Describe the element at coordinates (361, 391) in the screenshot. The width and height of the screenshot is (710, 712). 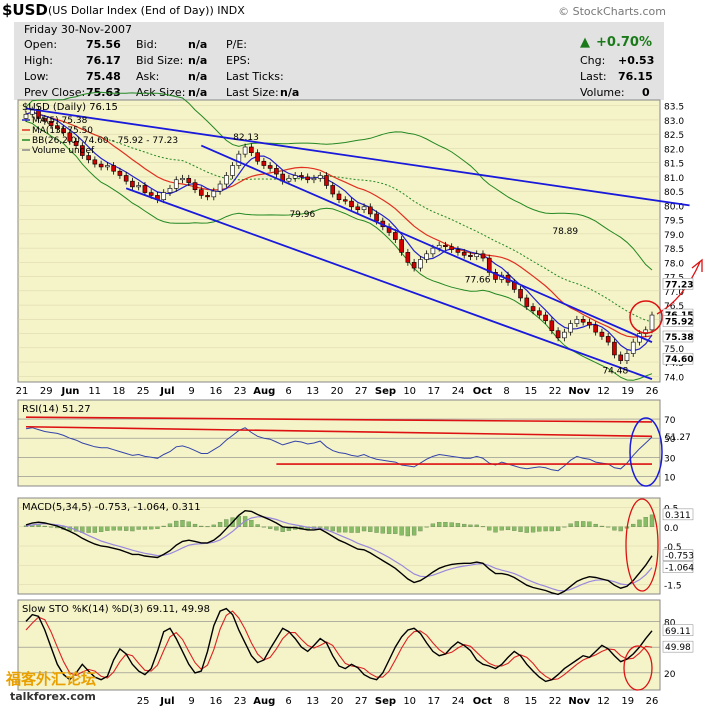
I see `x-tick-label: 27` at that location.